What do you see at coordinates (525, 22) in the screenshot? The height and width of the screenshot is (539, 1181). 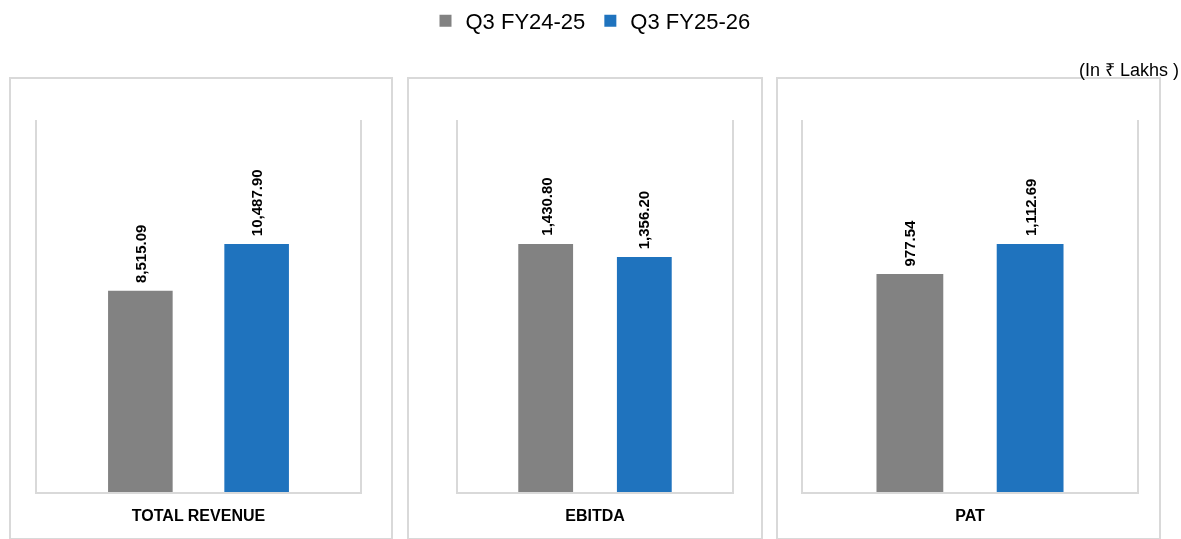 I see `legend-label: Q3 FY24-25` at bounding box center [525, 22].